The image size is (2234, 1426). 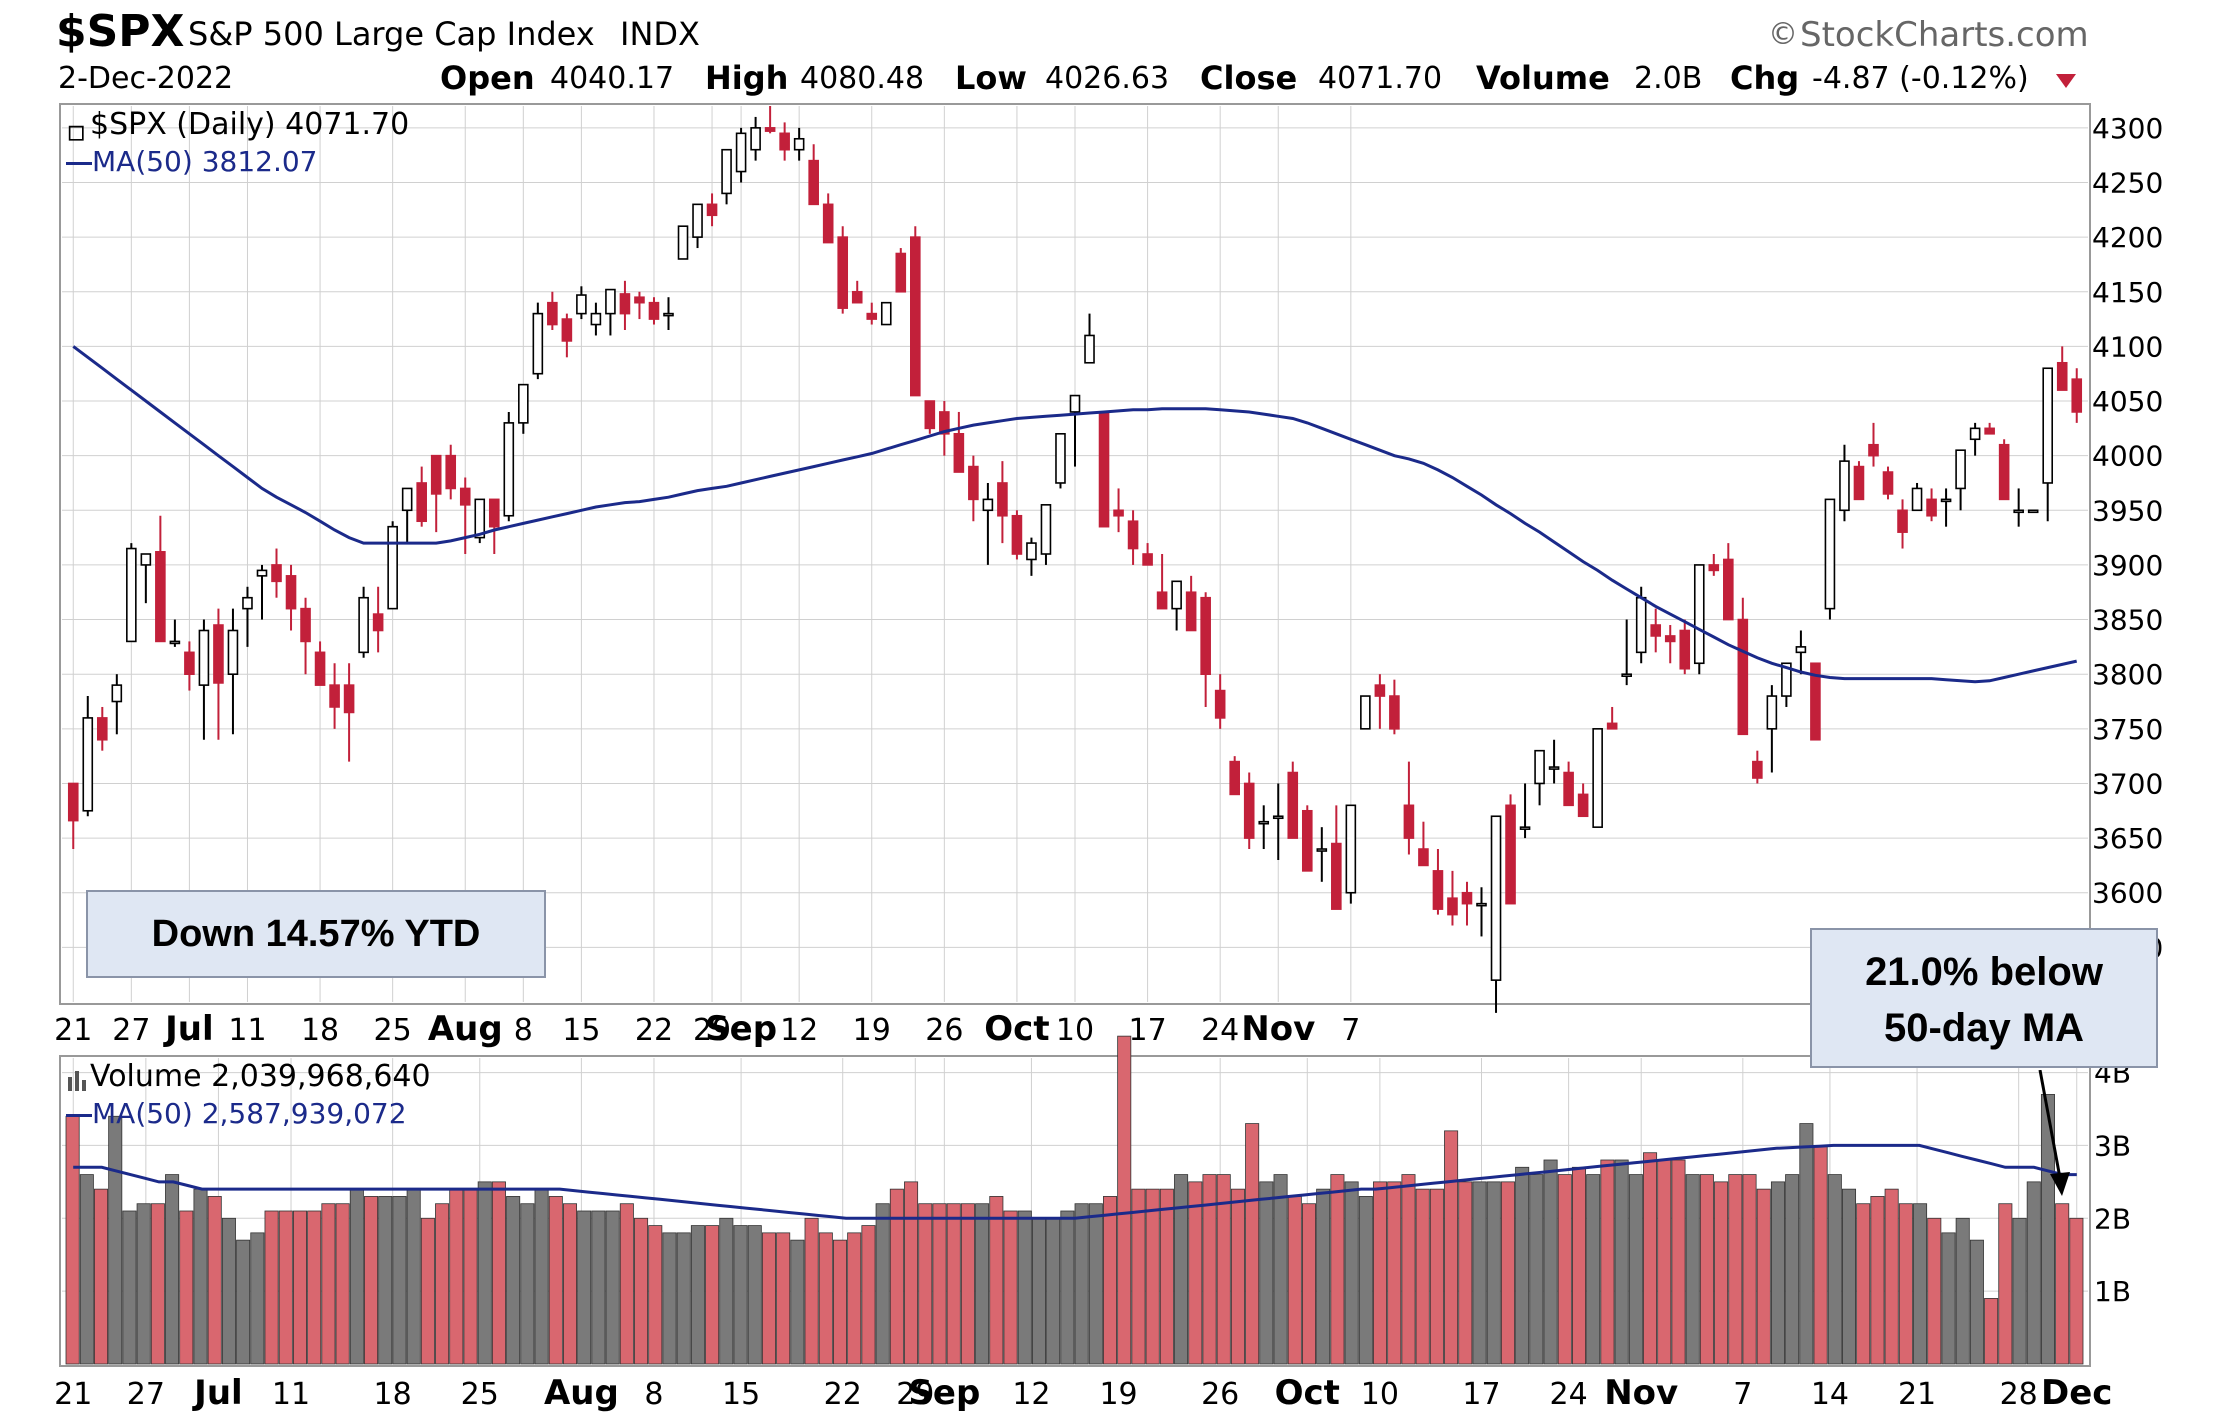 What do you see at coordinates (146, 78) in the screenshot?
I see `chart-date: 2-Dec-2022` at bounding box center [146, 78].